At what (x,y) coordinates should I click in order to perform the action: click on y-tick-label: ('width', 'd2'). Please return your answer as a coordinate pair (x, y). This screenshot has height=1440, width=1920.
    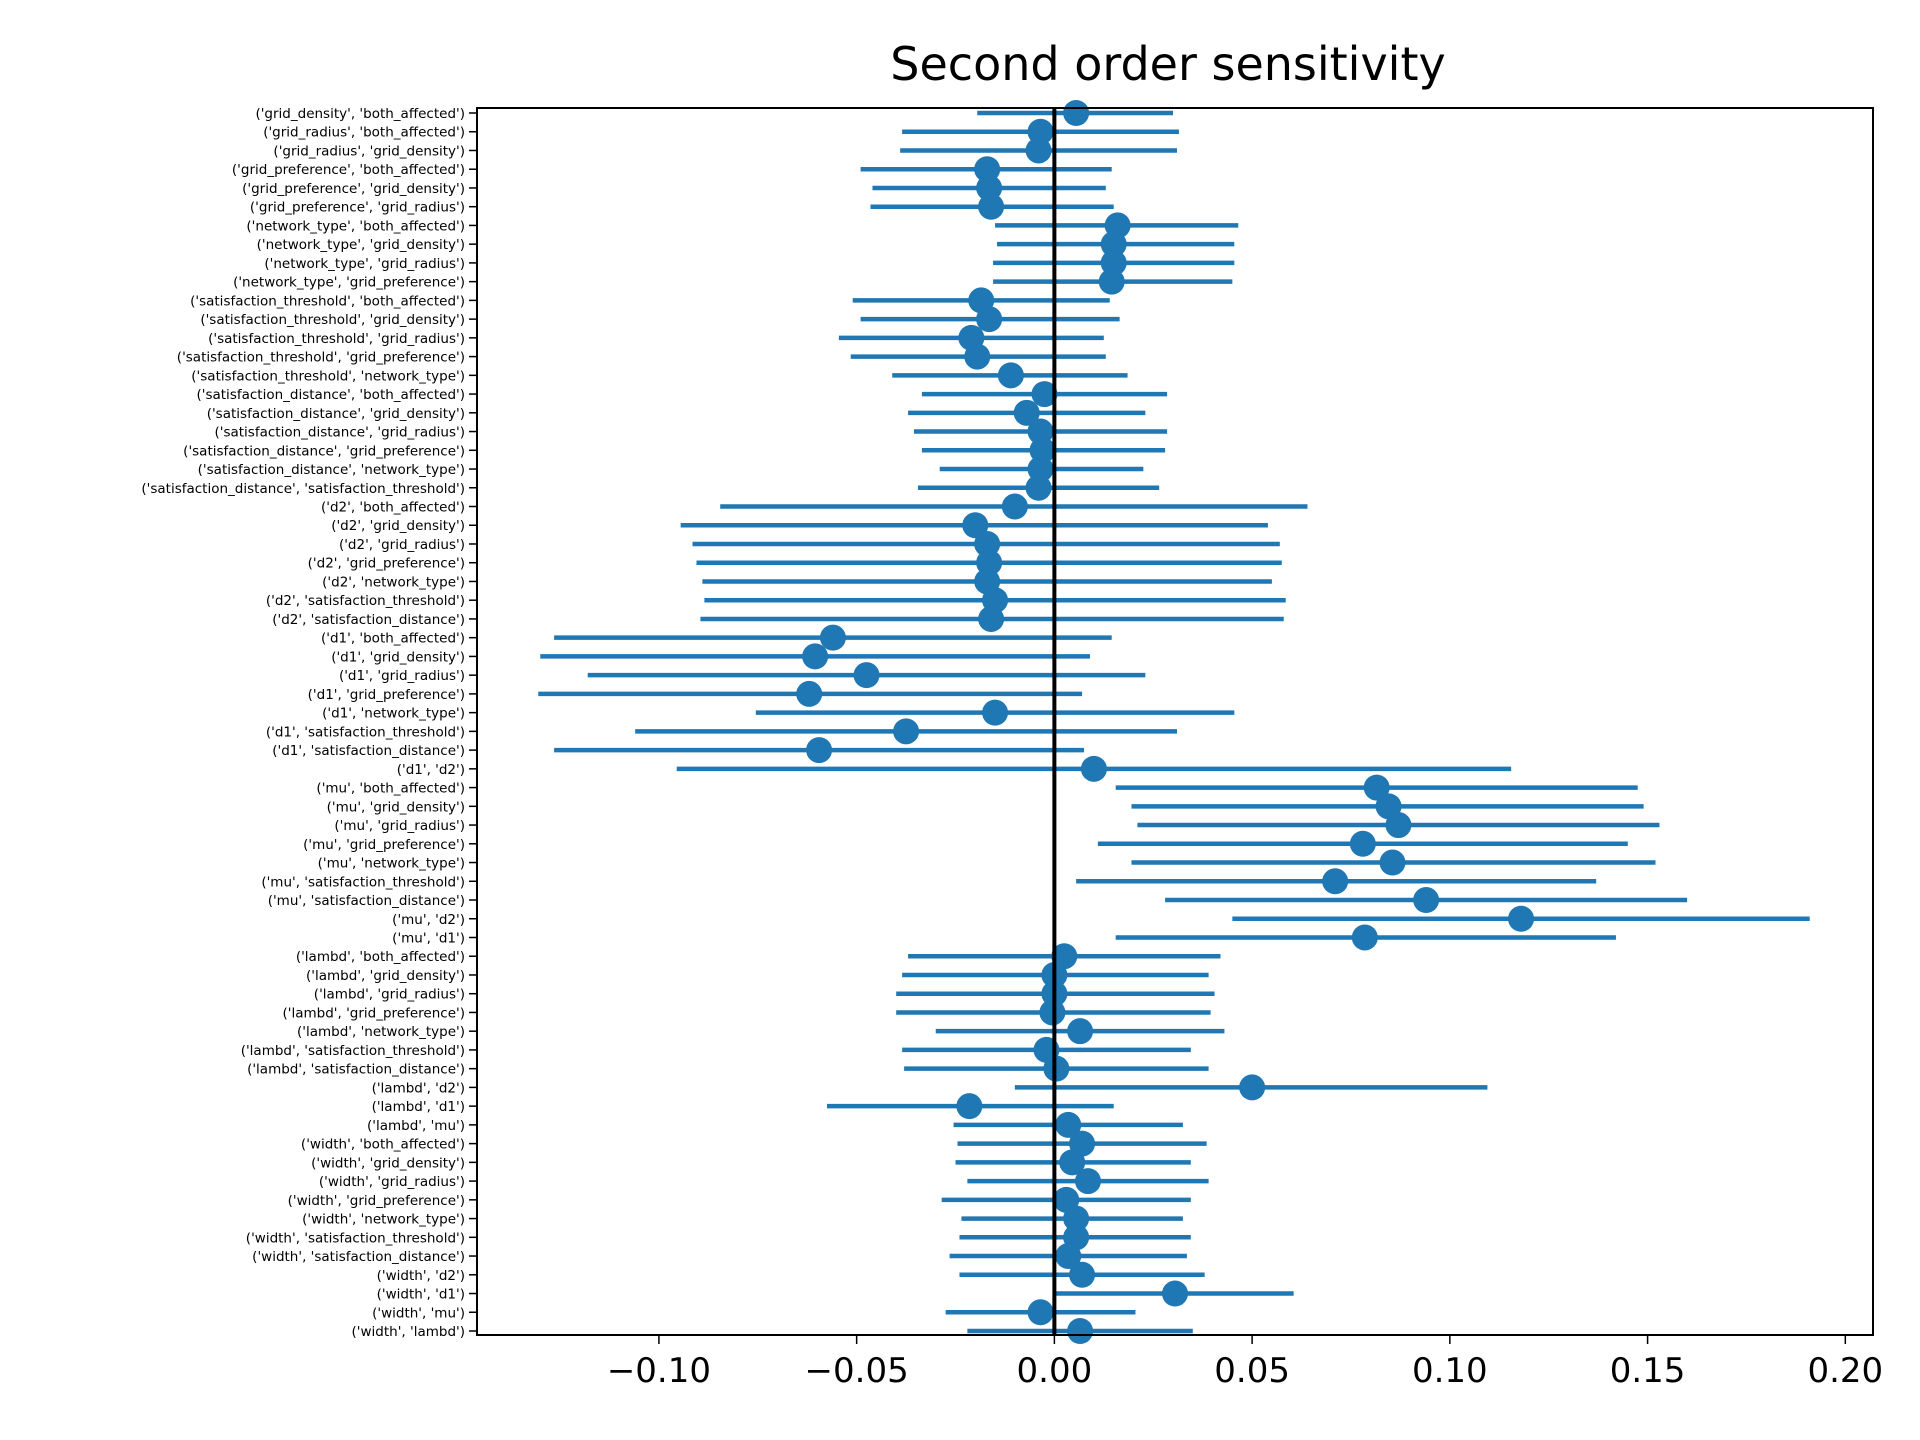
    Looking at the image, I should click on (421, 1276).